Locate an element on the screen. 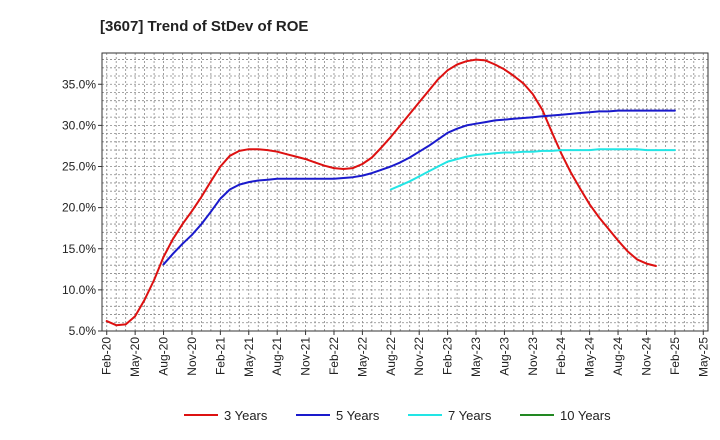 This screenshot has width=720, height=440. x-tick-label: Feb-24 is located at coordinates (561, 356).